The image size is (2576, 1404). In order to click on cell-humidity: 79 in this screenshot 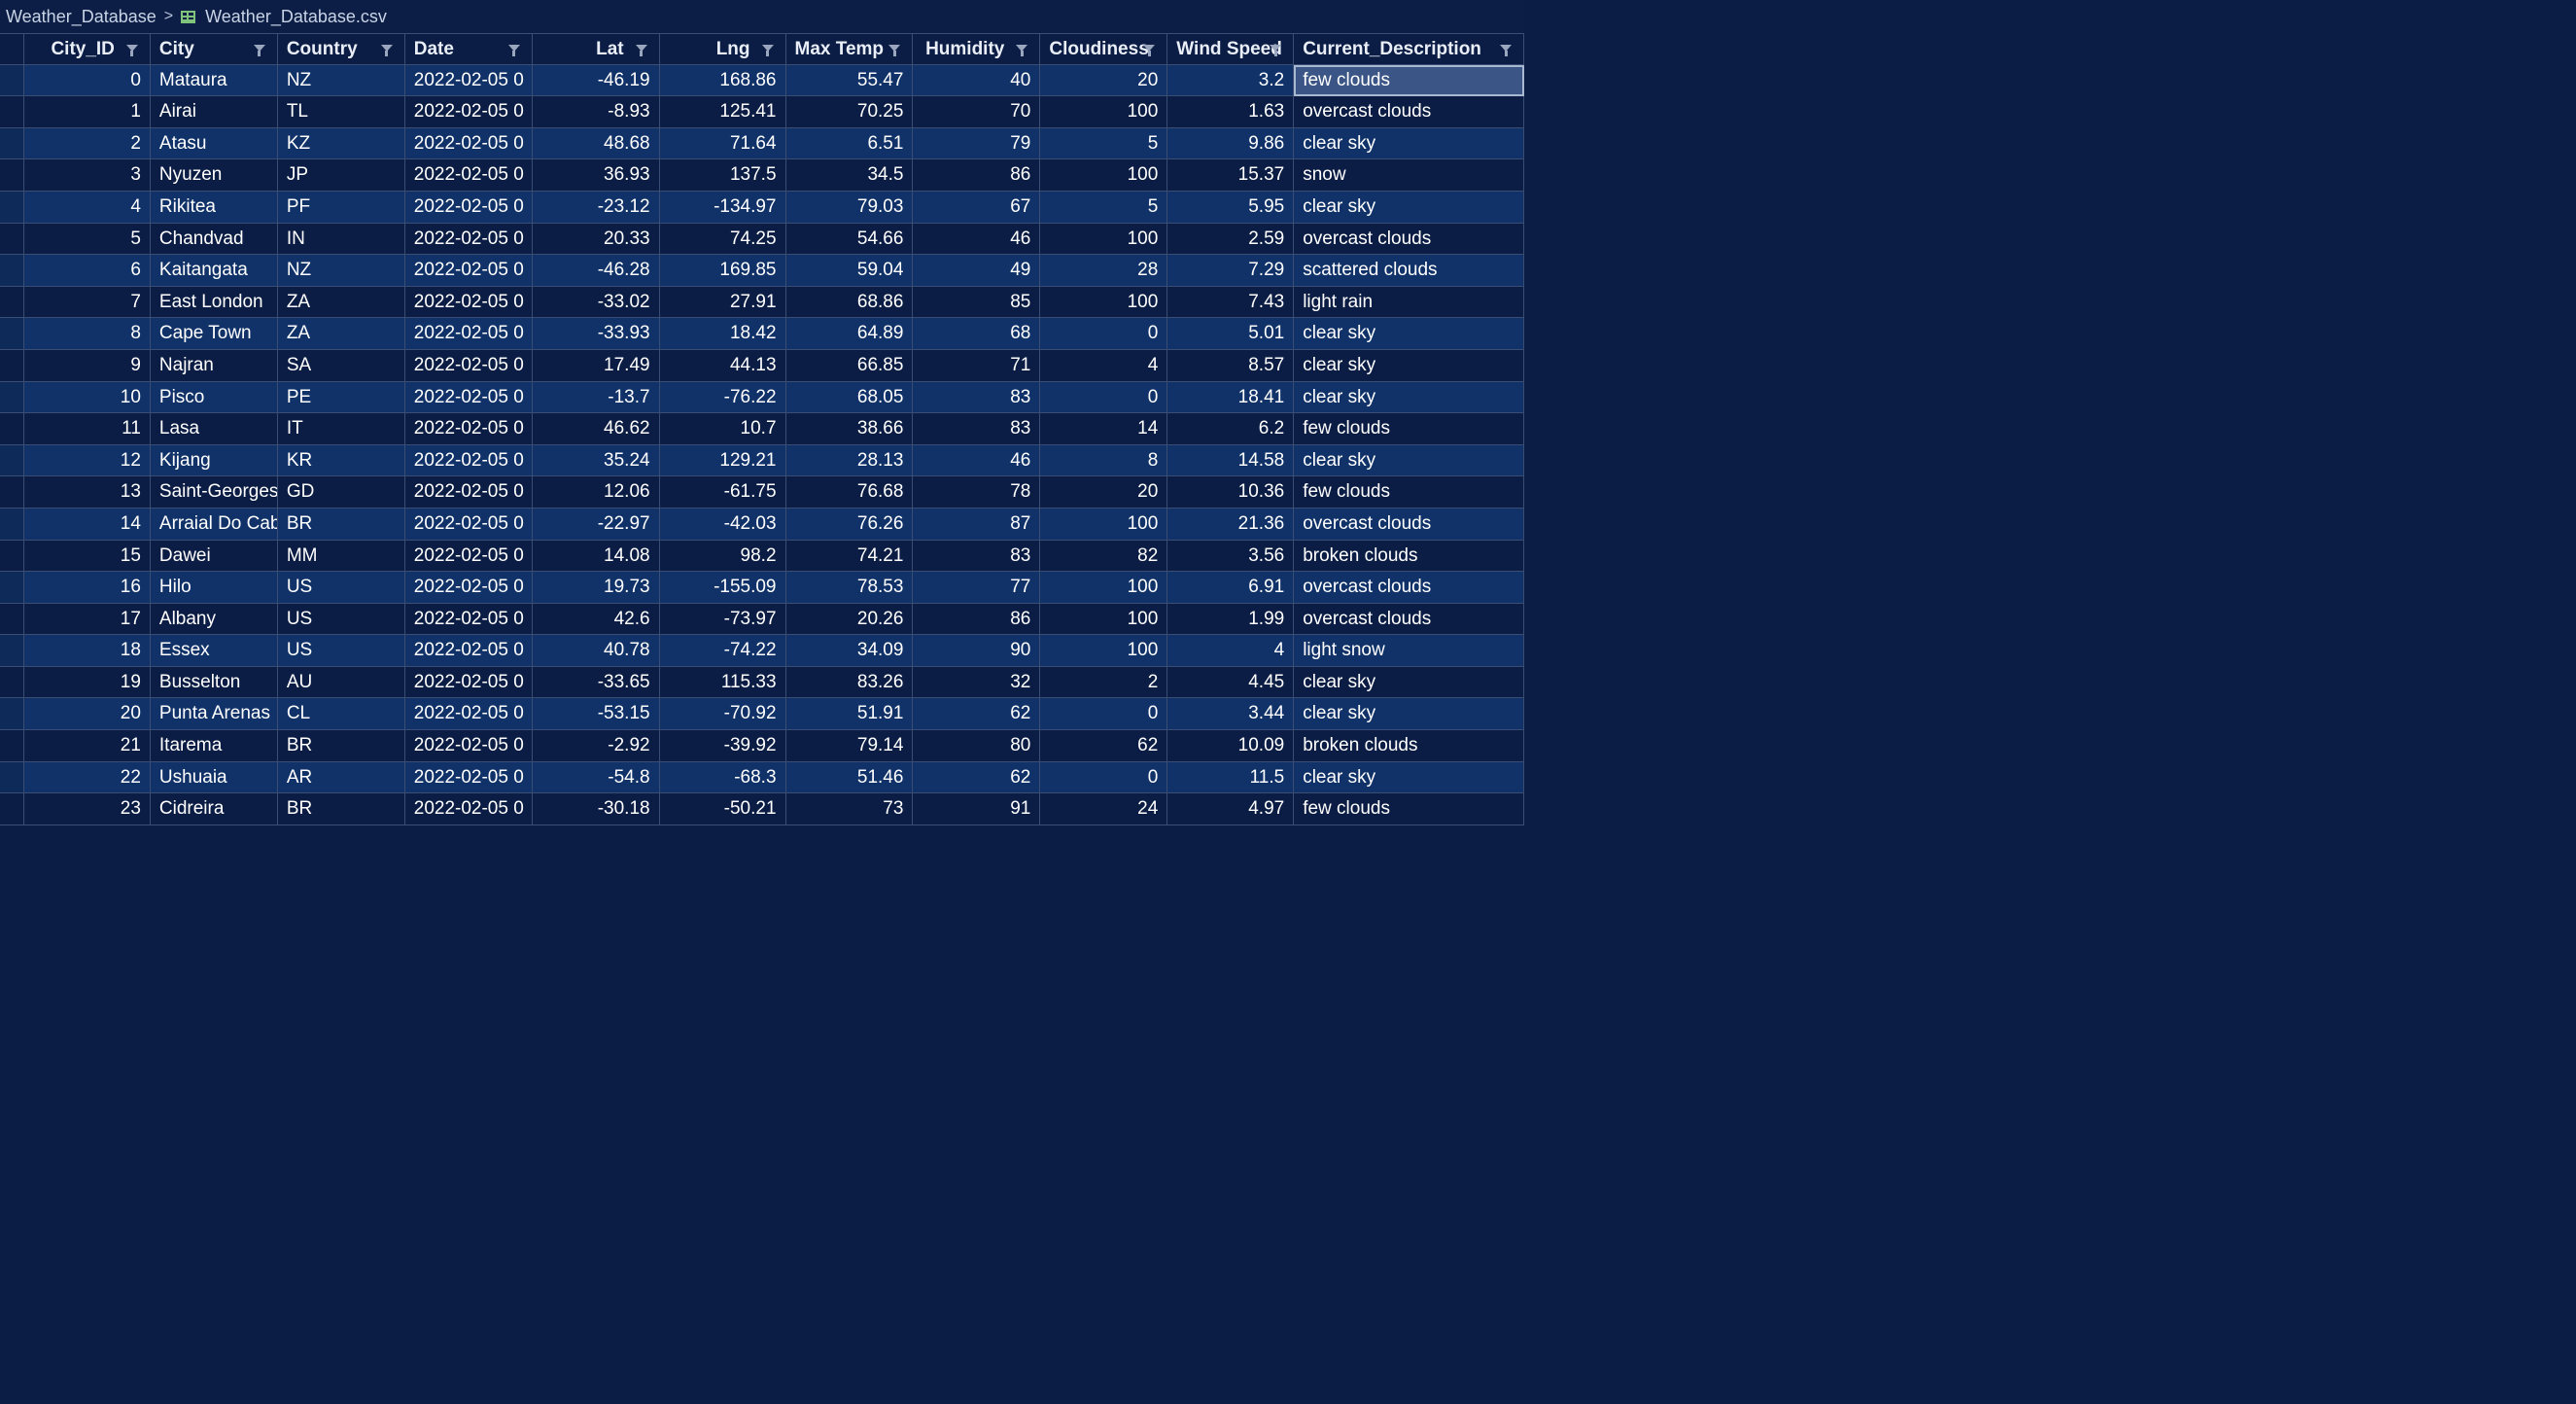, I will do `click(977, 143)`.